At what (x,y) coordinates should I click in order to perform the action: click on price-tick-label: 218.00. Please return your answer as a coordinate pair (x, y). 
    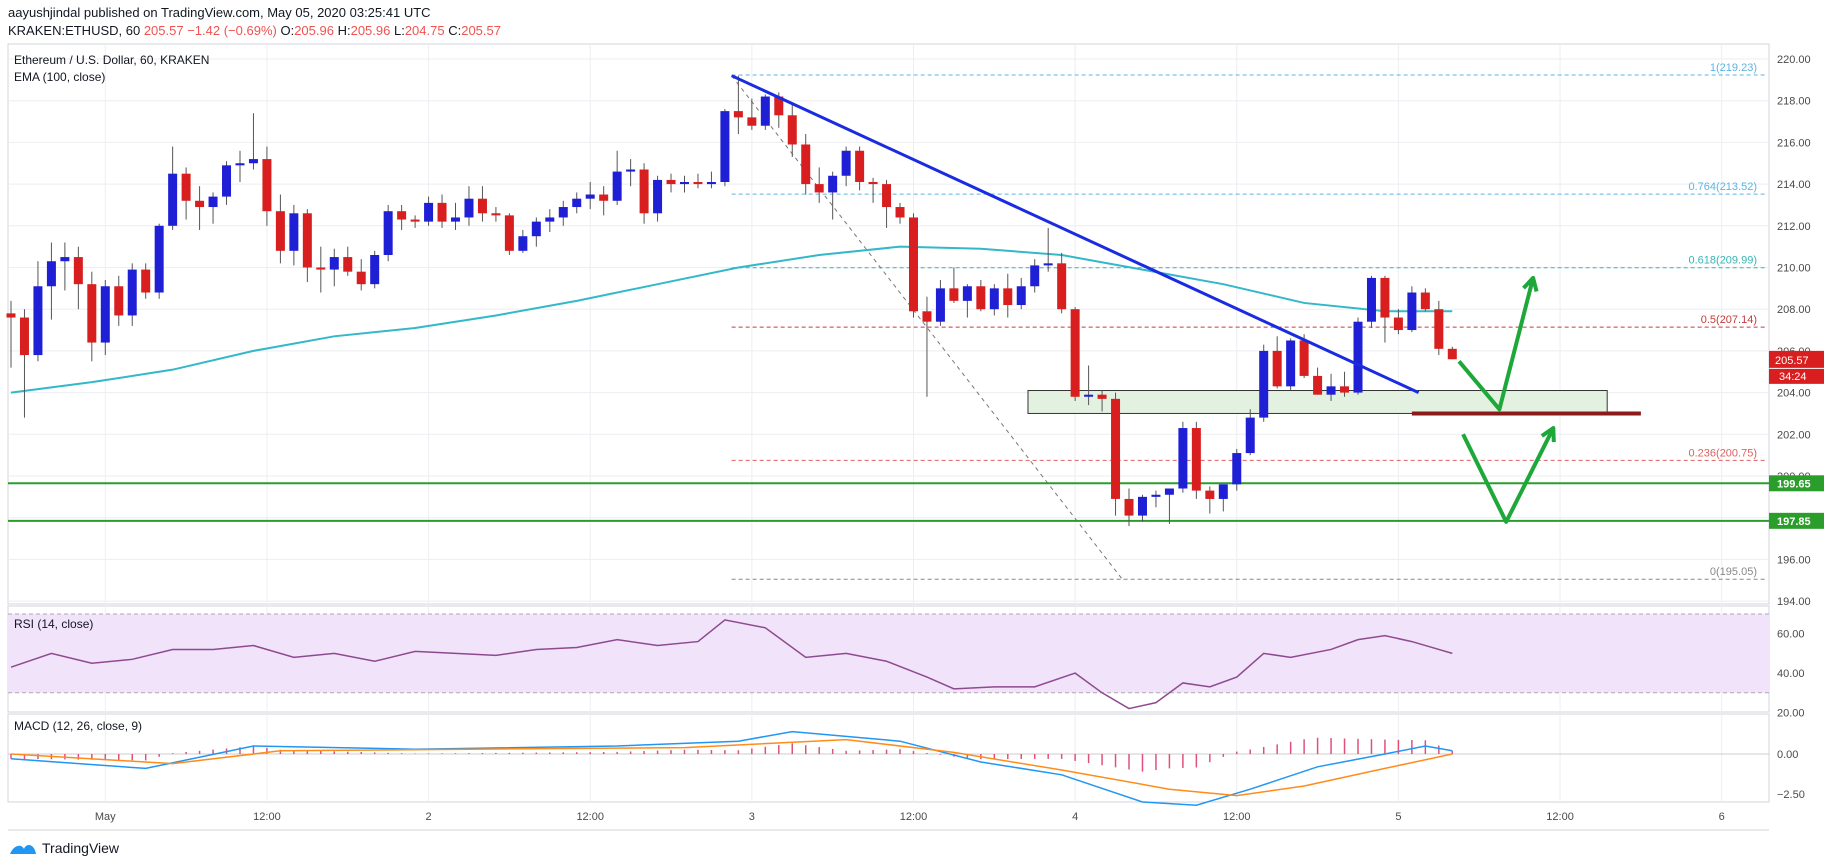
    Looking at the image, I should click on (1794, 102).